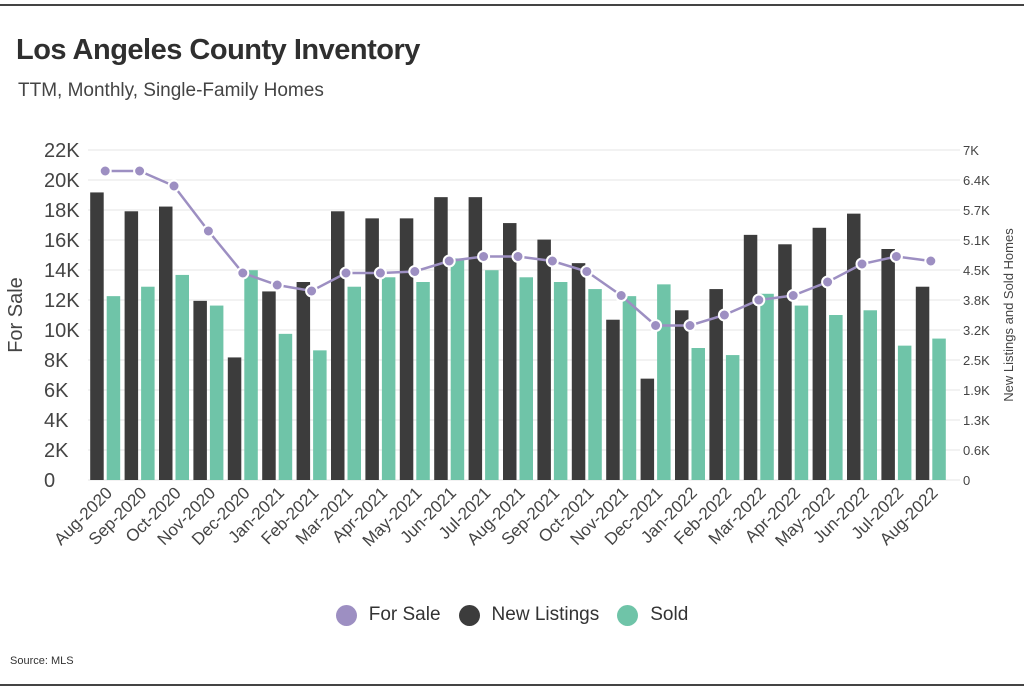 The height and width of the screenshot is (690, 1024). I want to click on y-left-tick-label: 2K, so click(56, 451).